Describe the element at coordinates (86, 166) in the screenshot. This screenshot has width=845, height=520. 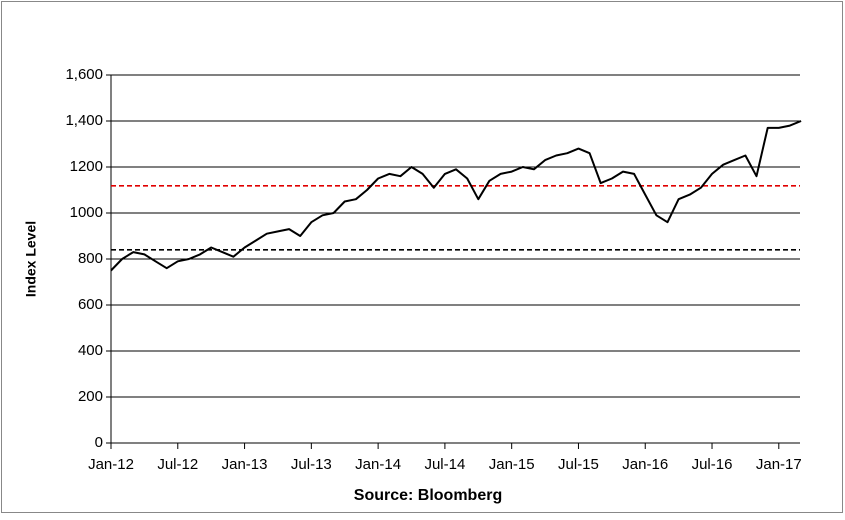
I see `y-tick-label: 1200` at that location.